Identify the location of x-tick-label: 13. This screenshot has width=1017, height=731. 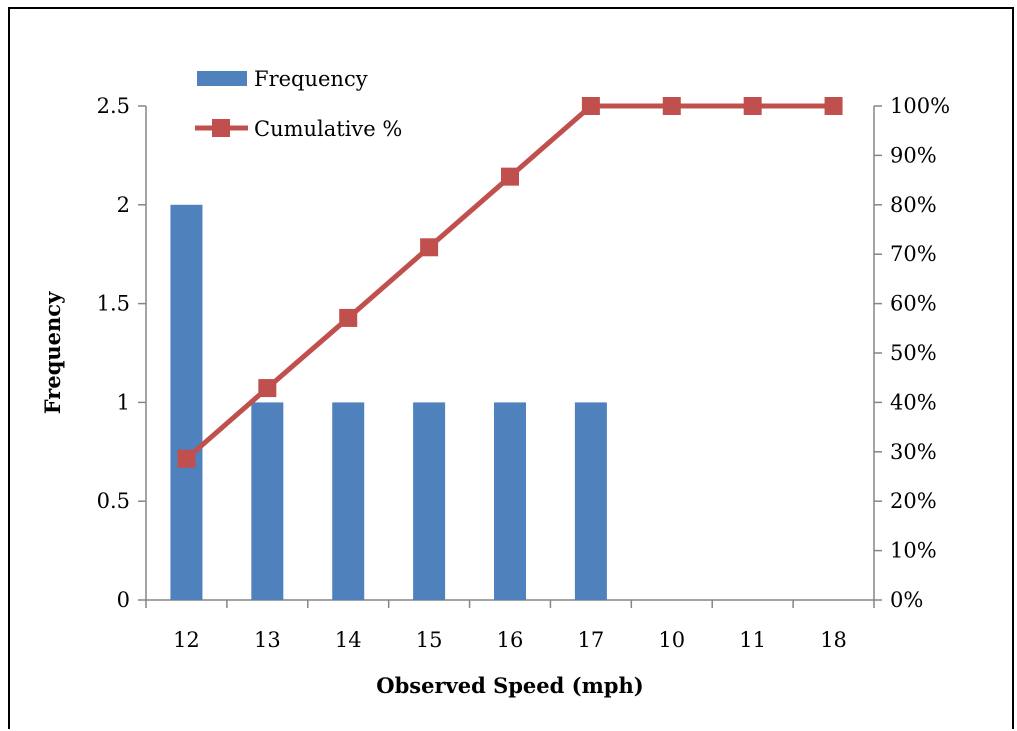
(267, 640).